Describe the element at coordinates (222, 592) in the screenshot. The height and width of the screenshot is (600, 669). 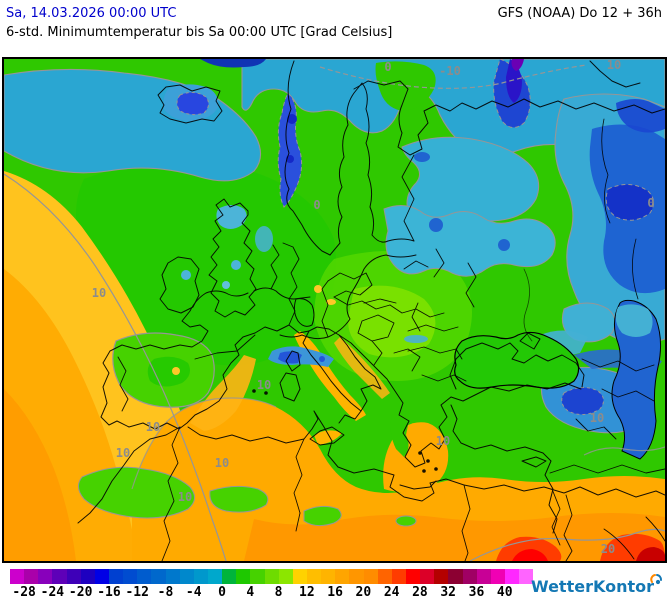
I see `legend-tick: 0` at that location.